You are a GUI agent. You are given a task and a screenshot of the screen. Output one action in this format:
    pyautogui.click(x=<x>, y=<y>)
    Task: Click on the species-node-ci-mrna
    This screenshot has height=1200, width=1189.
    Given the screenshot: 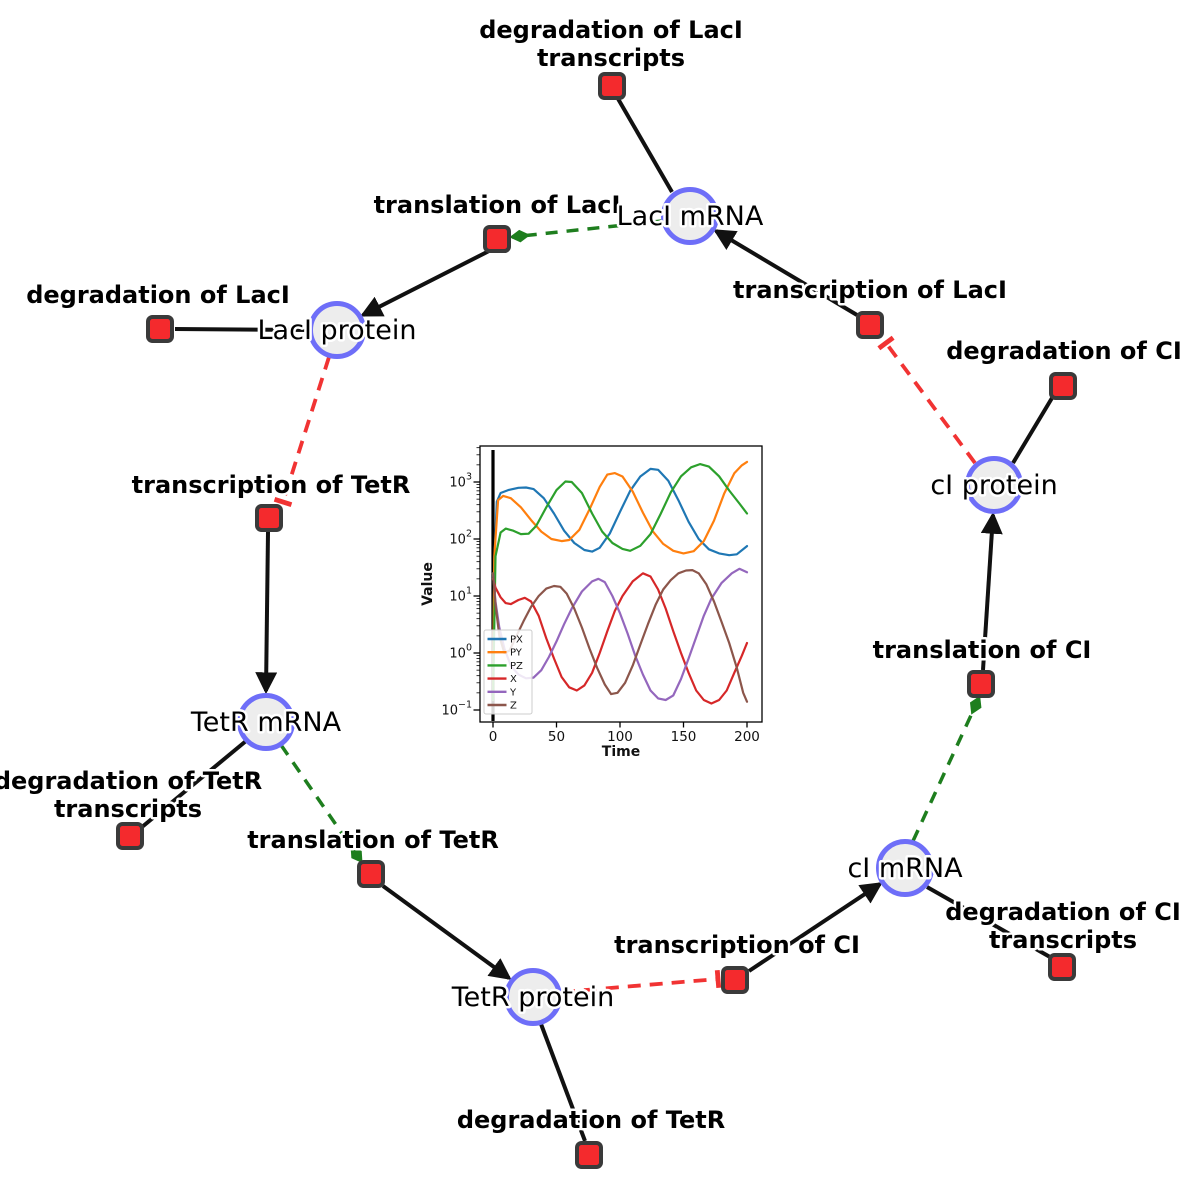 What is the action you would take?
    pyautogui.click(x=905, y=868)
    